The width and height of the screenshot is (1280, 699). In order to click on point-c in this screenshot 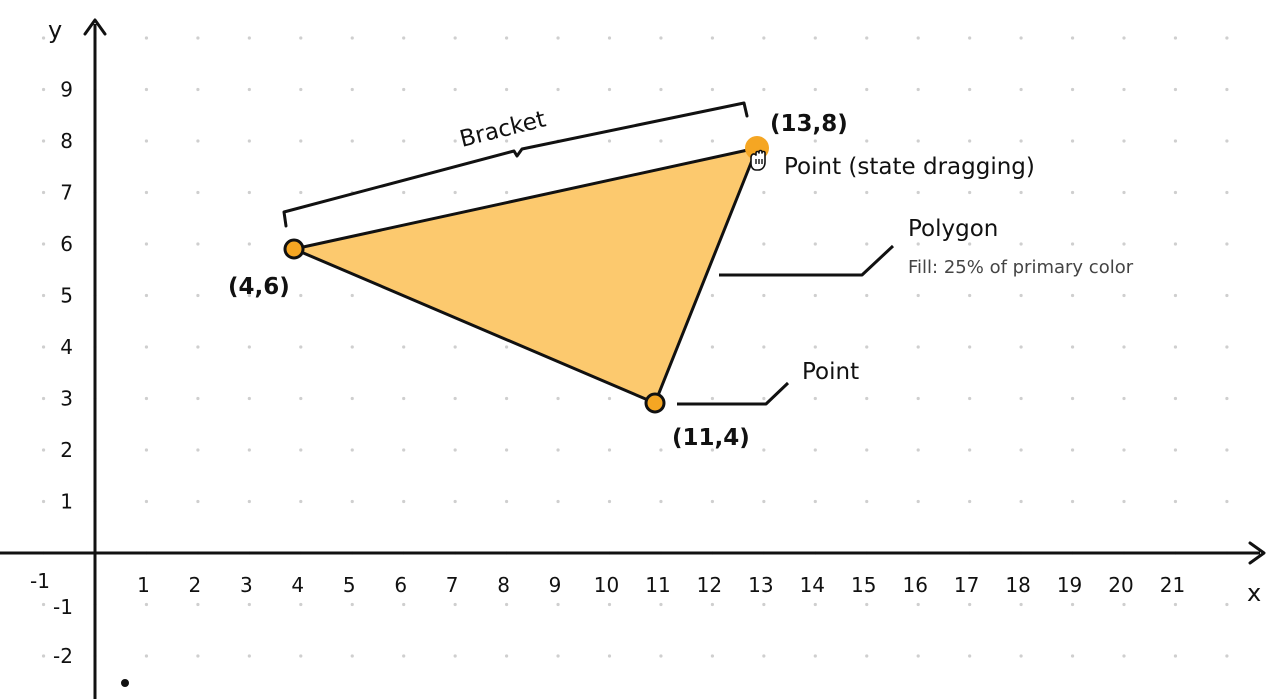, I will do `click(655, 403)`.